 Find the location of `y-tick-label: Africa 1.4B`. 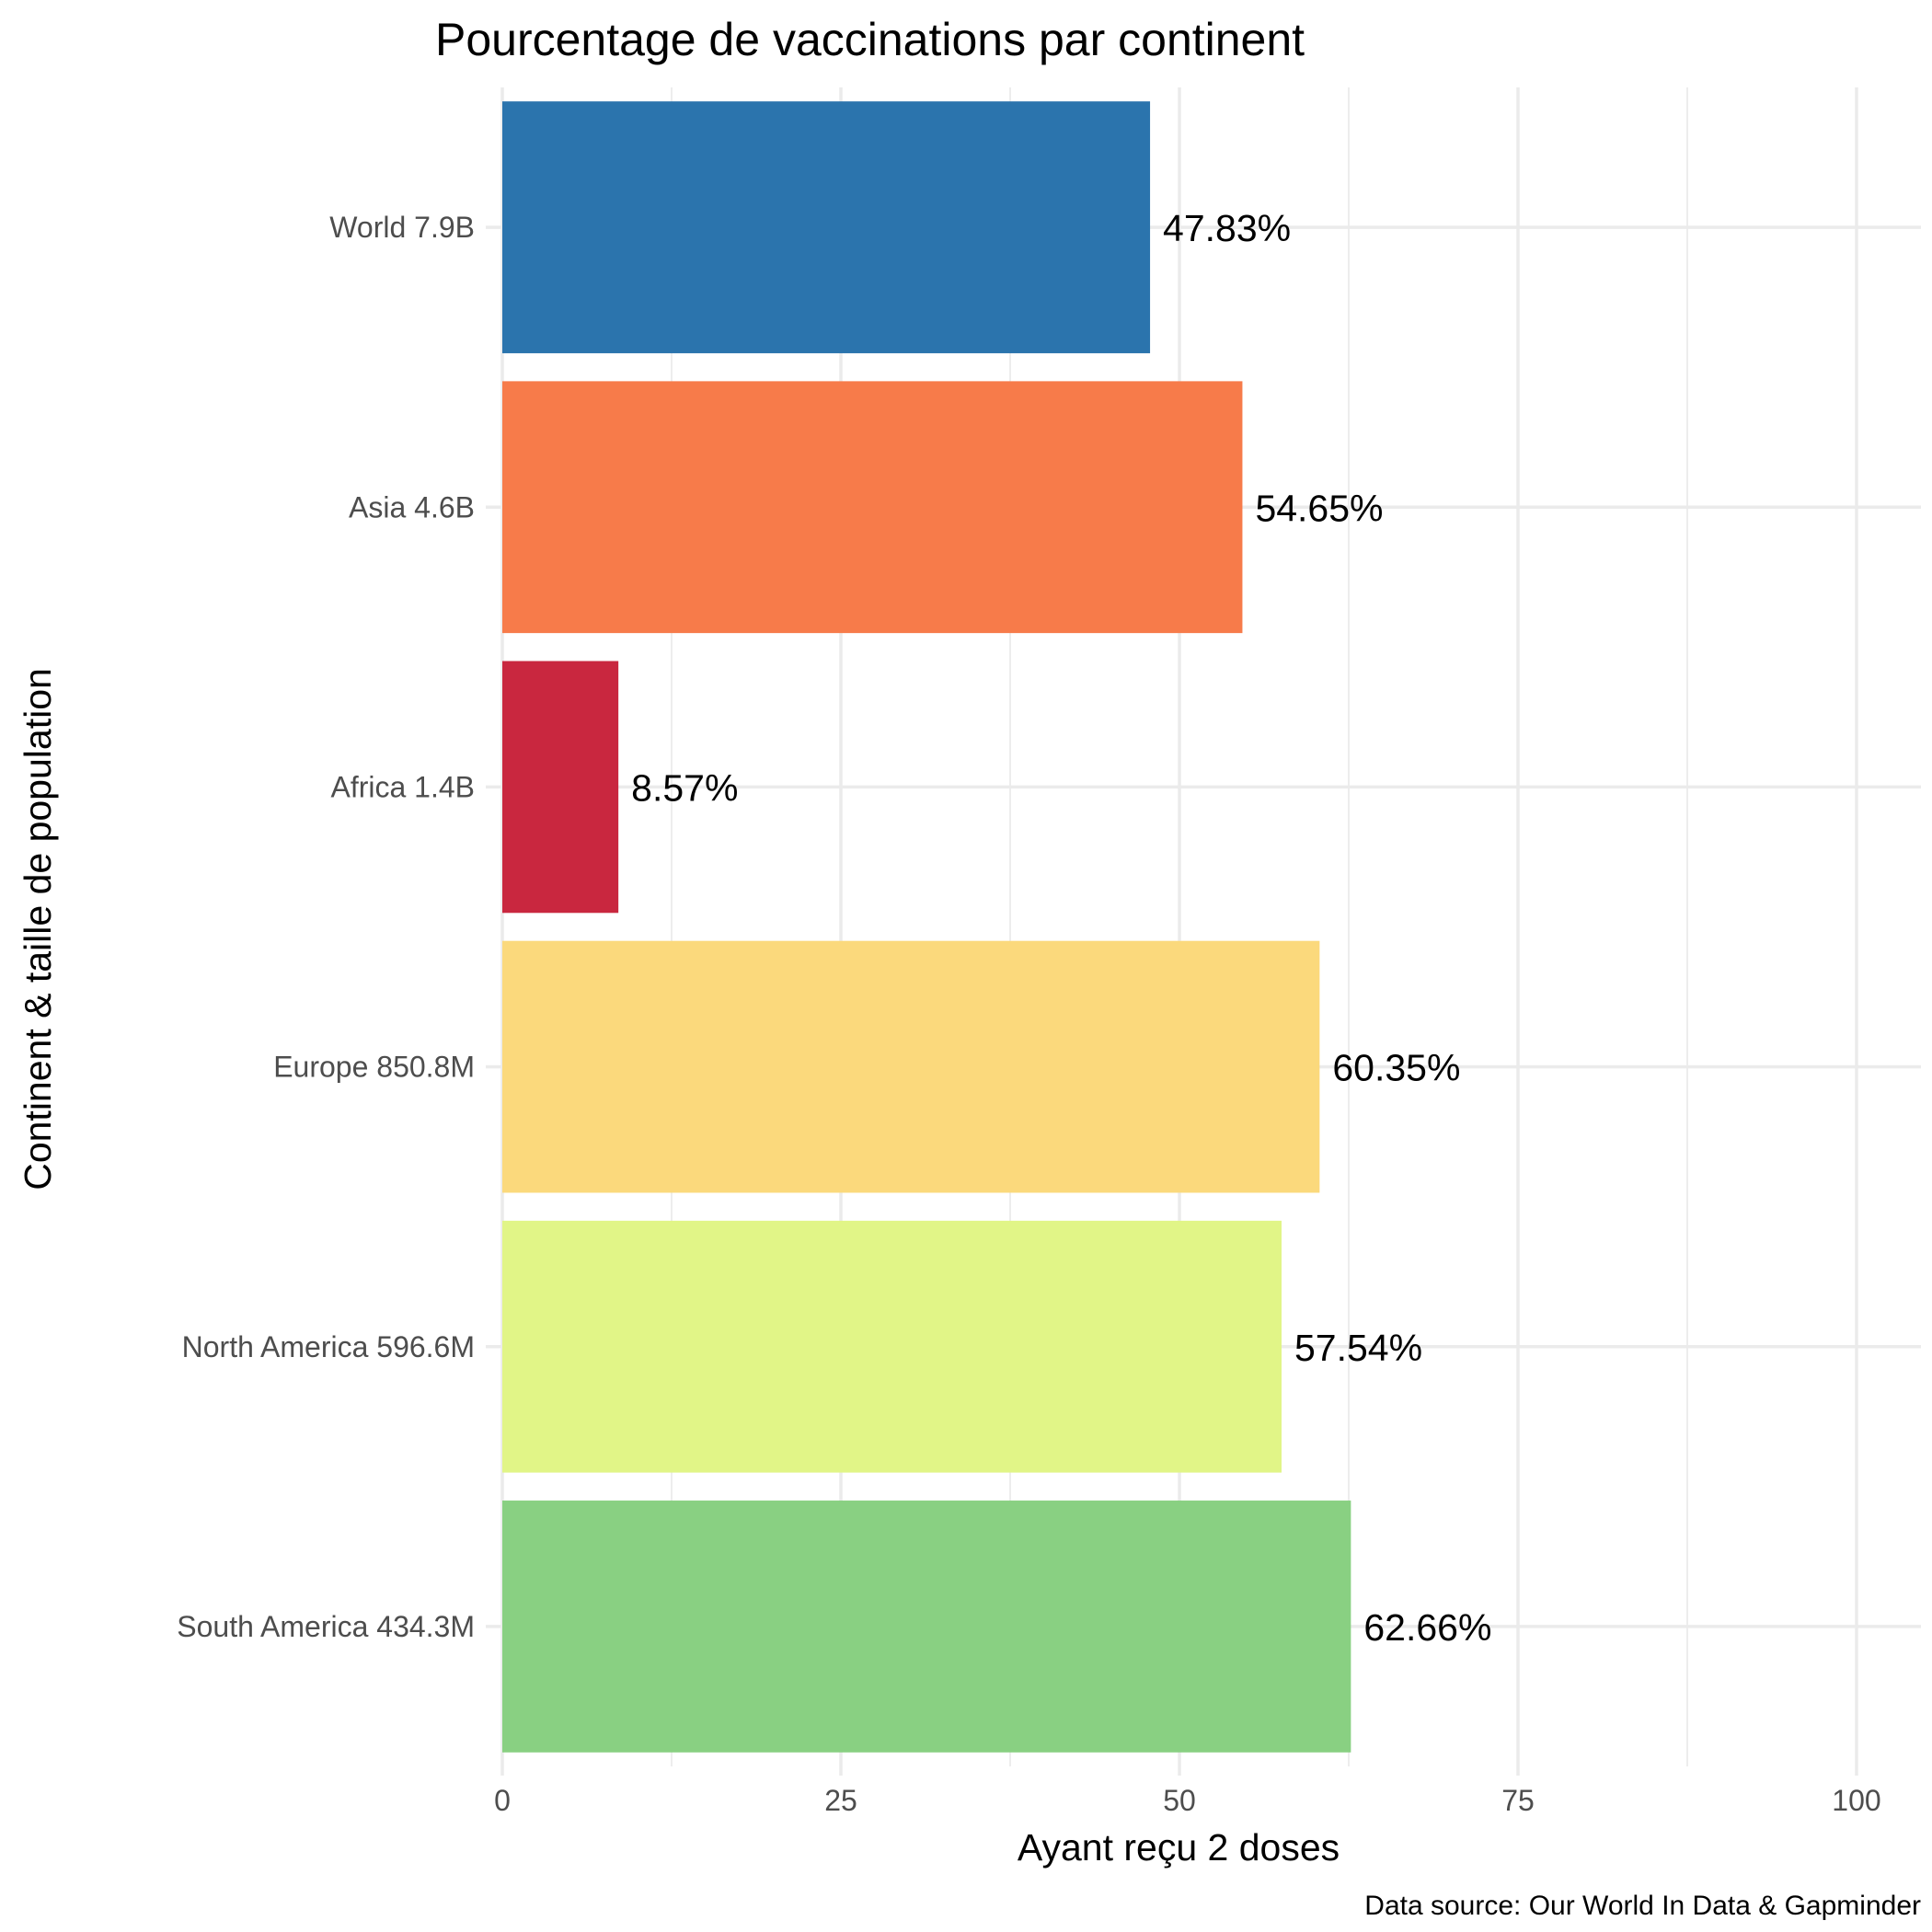

y-tick-label: Africa 1.4B is located at coordinates (402, 786).